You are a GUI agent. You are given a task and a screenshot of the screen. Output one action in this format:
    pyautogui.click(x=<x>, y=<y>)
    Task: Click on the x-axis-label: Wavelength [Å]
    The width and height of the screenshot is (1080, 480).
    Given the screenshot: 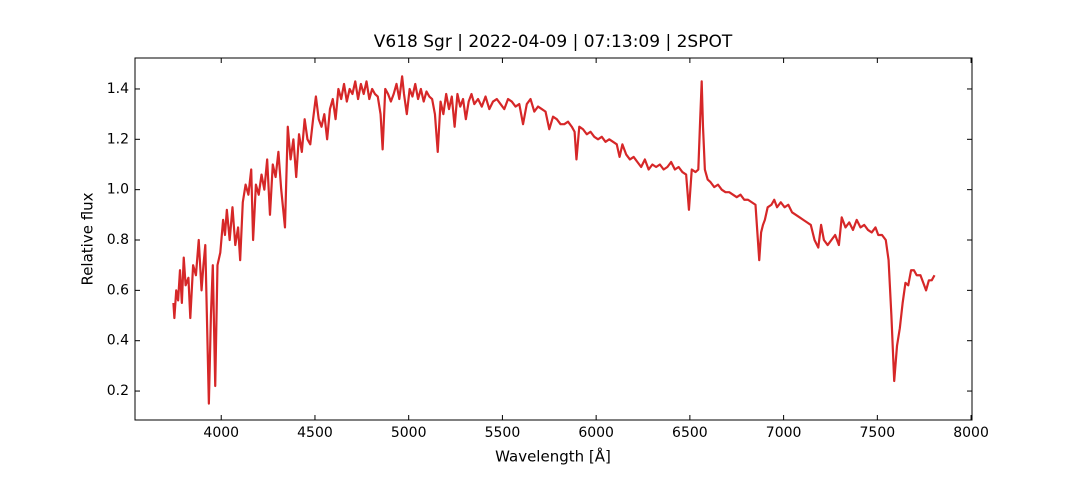 What is the action you would take?
    pyautogui.click(x=553, y=456)
    